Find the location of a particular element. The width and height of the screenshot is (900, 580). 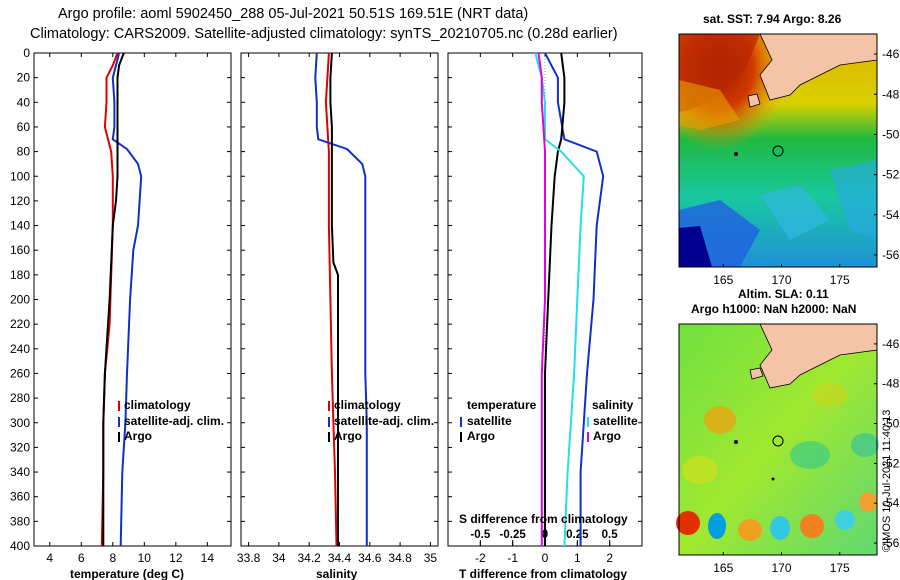

xtick-label: 6 is located at coordinates (81, 558).